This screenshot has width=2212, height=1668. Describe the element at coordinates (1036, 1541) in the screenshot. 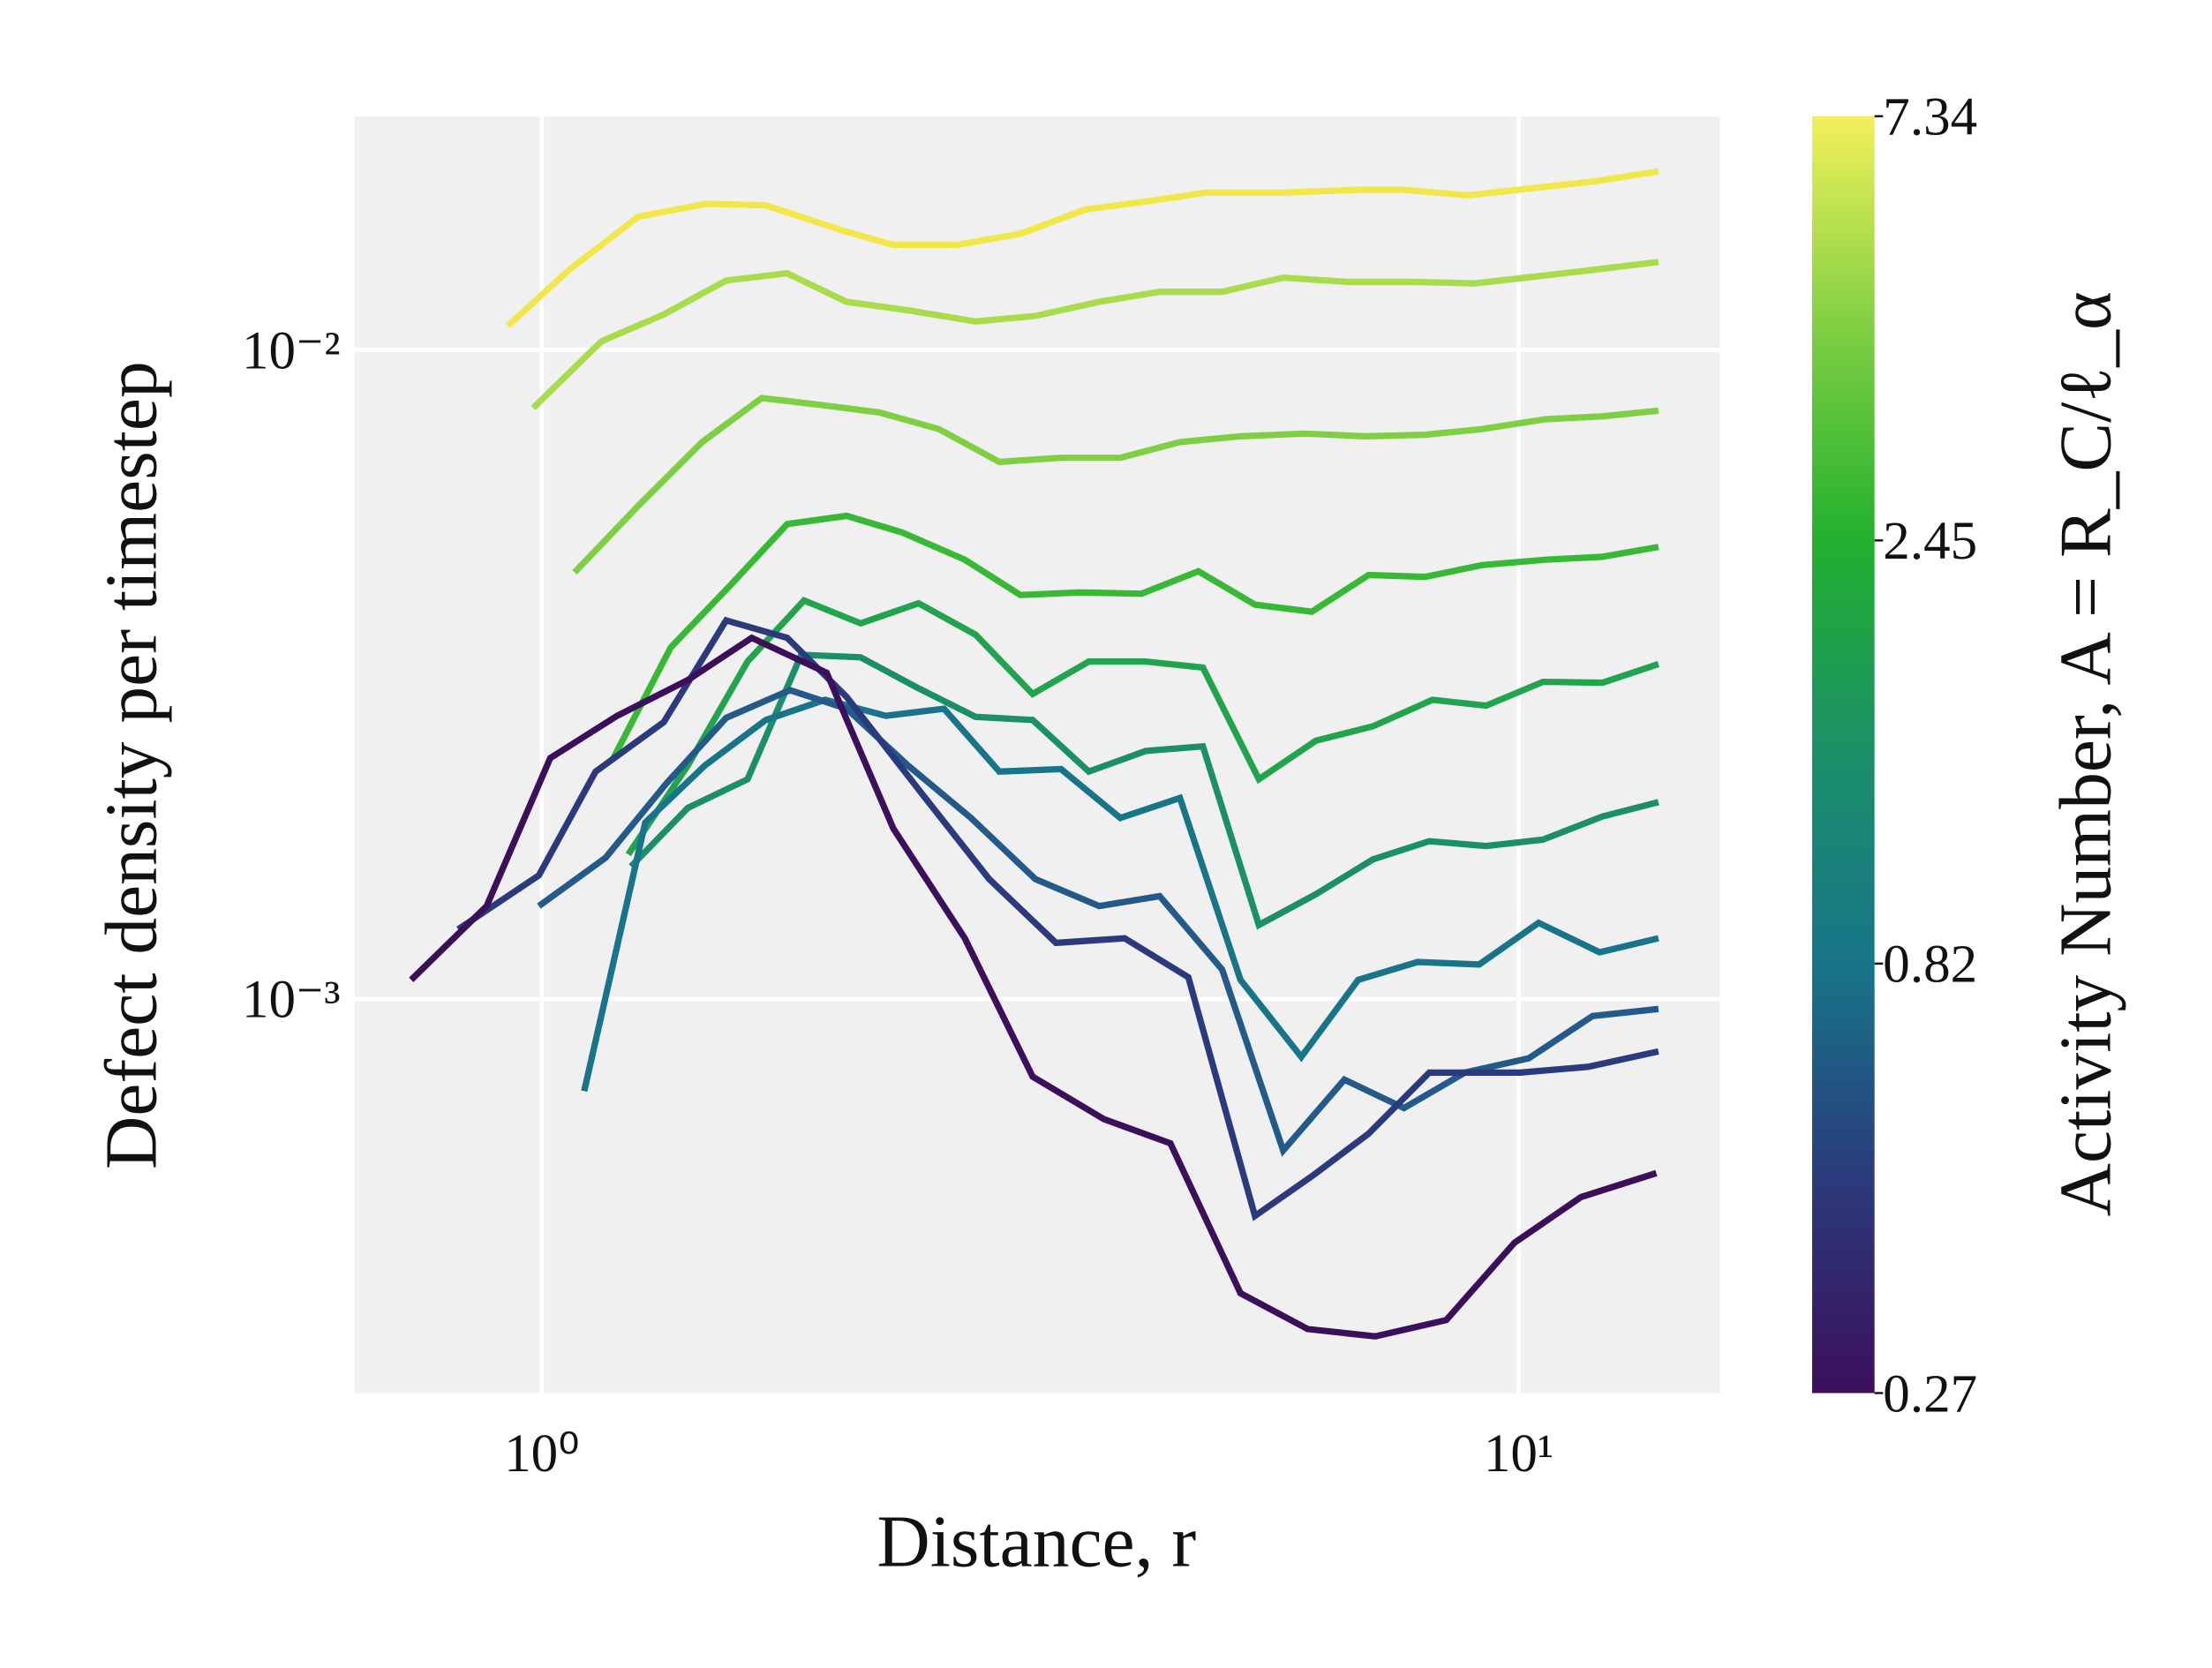

I see `x-axis-label: Distance, r` at that location.